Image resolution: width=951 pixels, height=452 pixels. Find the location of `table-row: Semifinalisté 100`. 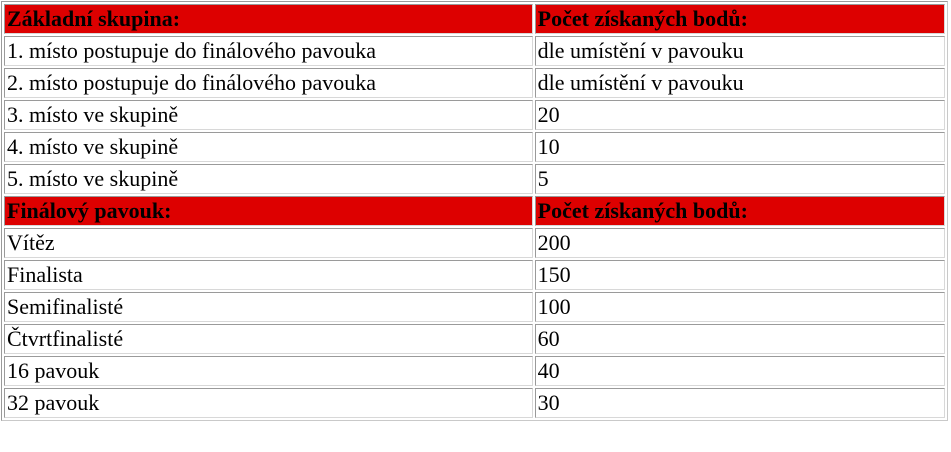

table-row: Semifinalisté 100 is located at coordinates (474, 307).